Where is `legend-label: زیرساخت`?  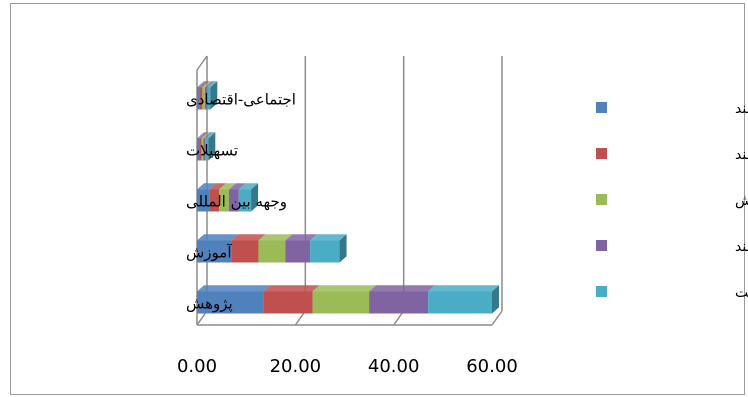 legend-label: زیرساخت is located at coordinates (741, 293).